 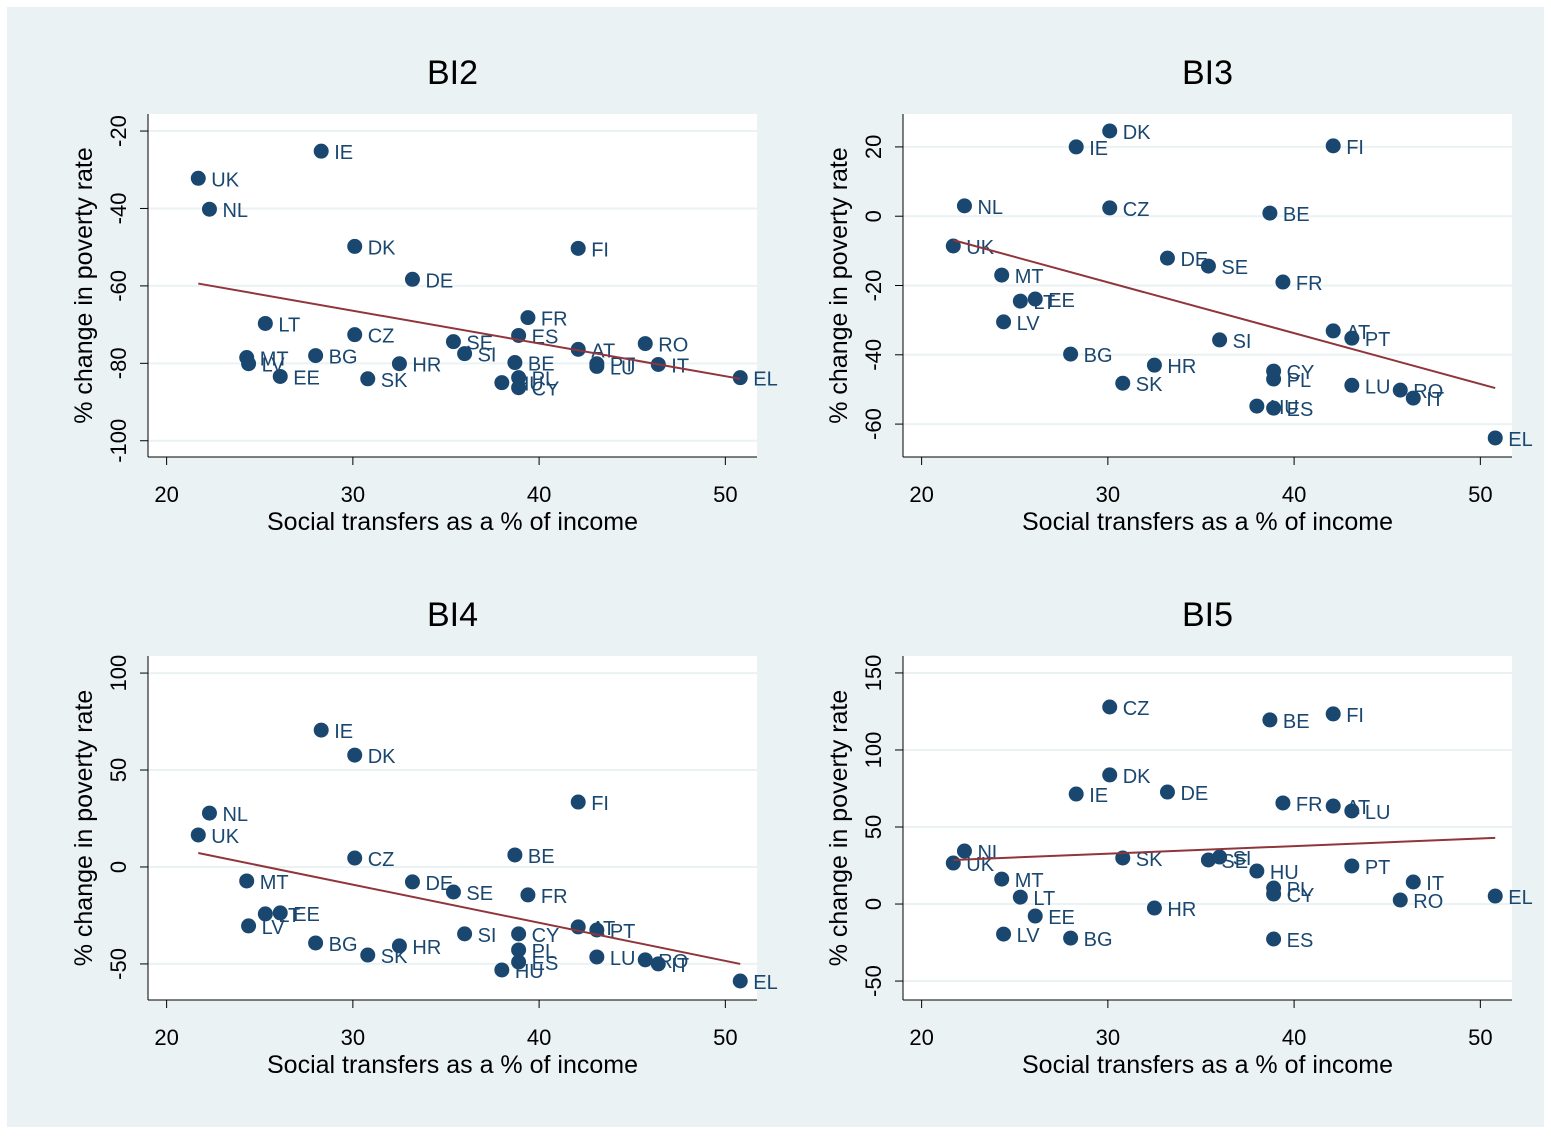 I want to click on y-tick-label: 0, so click(x=873, y=904).